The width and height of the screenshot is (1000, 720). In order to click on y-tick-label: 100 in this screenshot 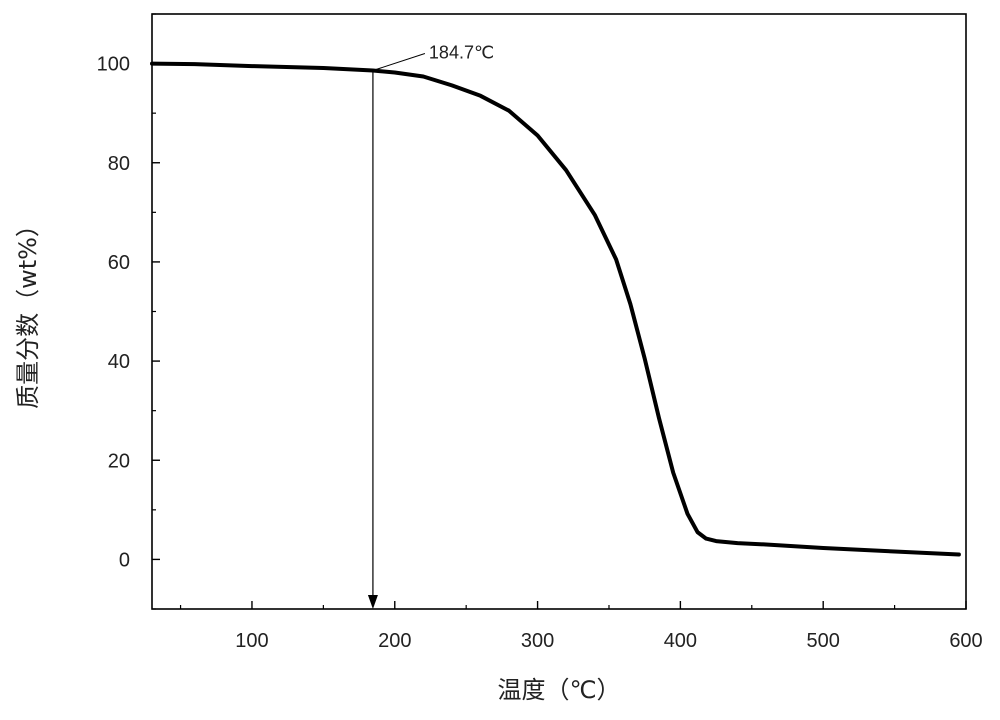, I will do `click(113, 65)`.